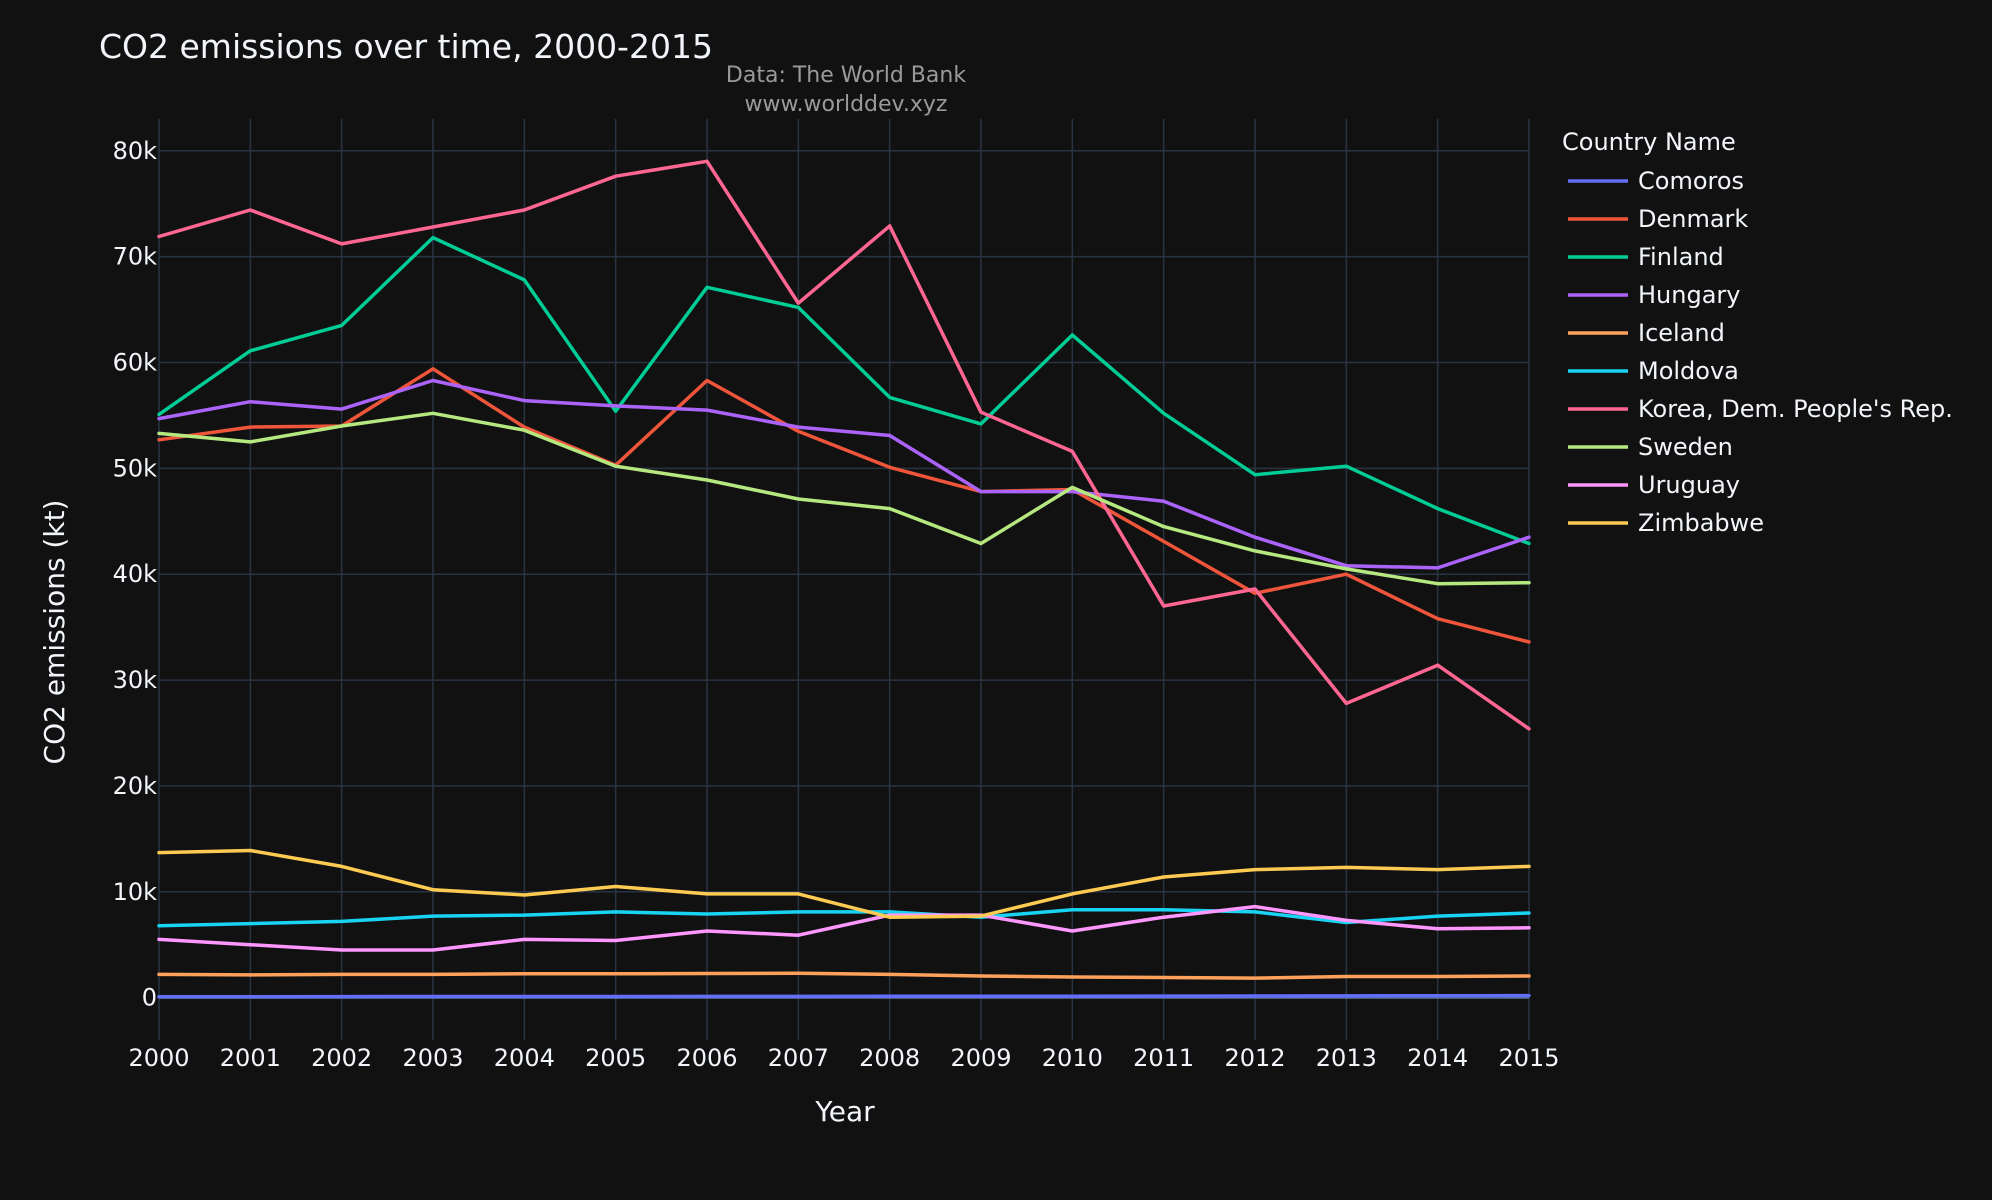 Image resolution: width=1992 pixels, height=1200 pixels. I want to click on series-line-uruguay, so click(844, 928).